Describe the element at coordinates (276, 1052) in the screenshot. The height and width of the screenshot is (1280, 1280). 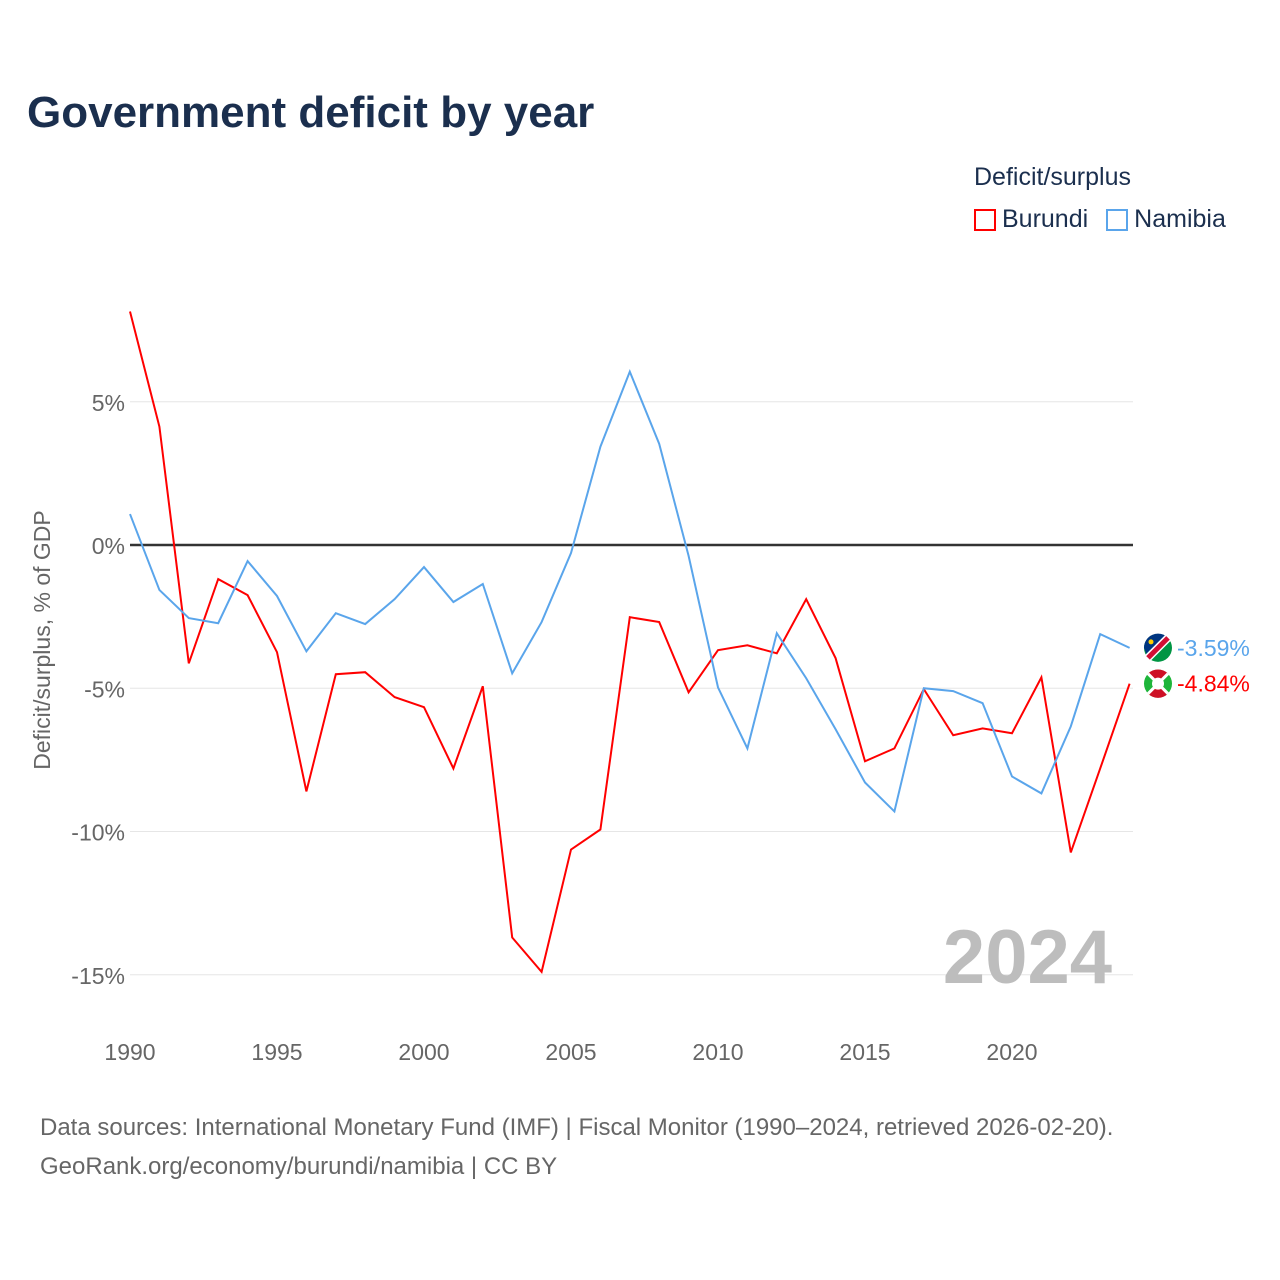
I see `x-tick-label: 1995` at that location.